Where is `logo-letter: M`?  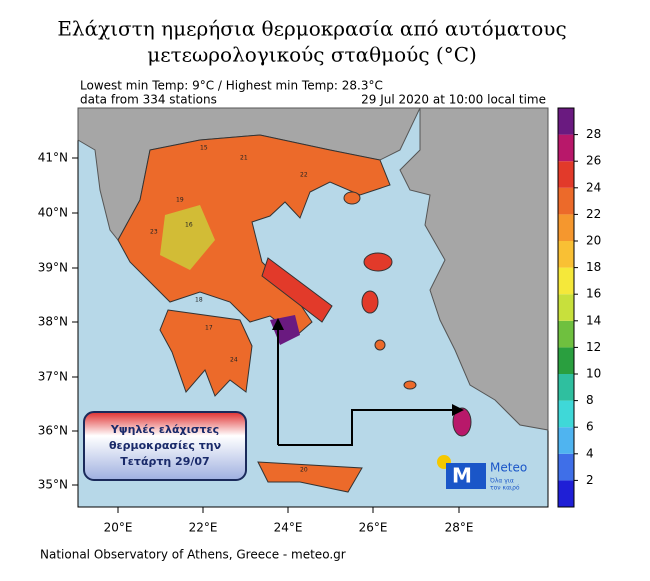
logo-letter: M is located at coordinates (462, 476).